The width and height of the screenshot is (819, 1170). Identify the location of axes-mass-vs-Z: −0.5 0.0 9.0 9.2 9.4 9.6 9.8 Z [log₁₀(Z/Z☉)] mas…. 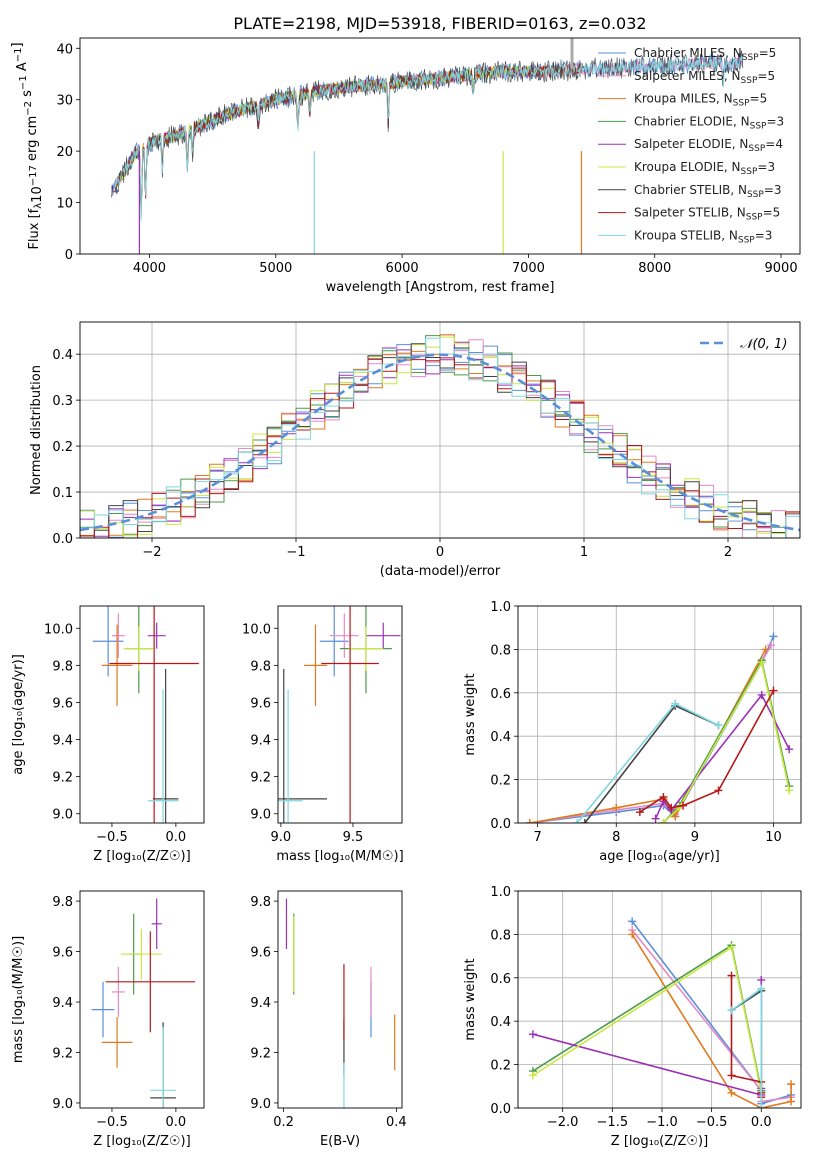
(108, 1019).